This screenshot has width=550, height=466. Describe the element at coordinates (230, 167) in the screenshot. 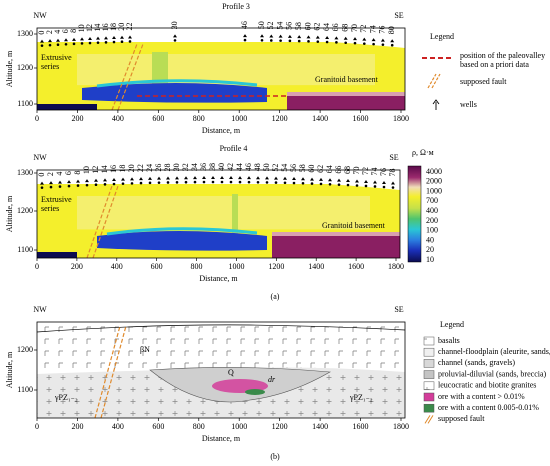

I see `well-label: 42` at that location.